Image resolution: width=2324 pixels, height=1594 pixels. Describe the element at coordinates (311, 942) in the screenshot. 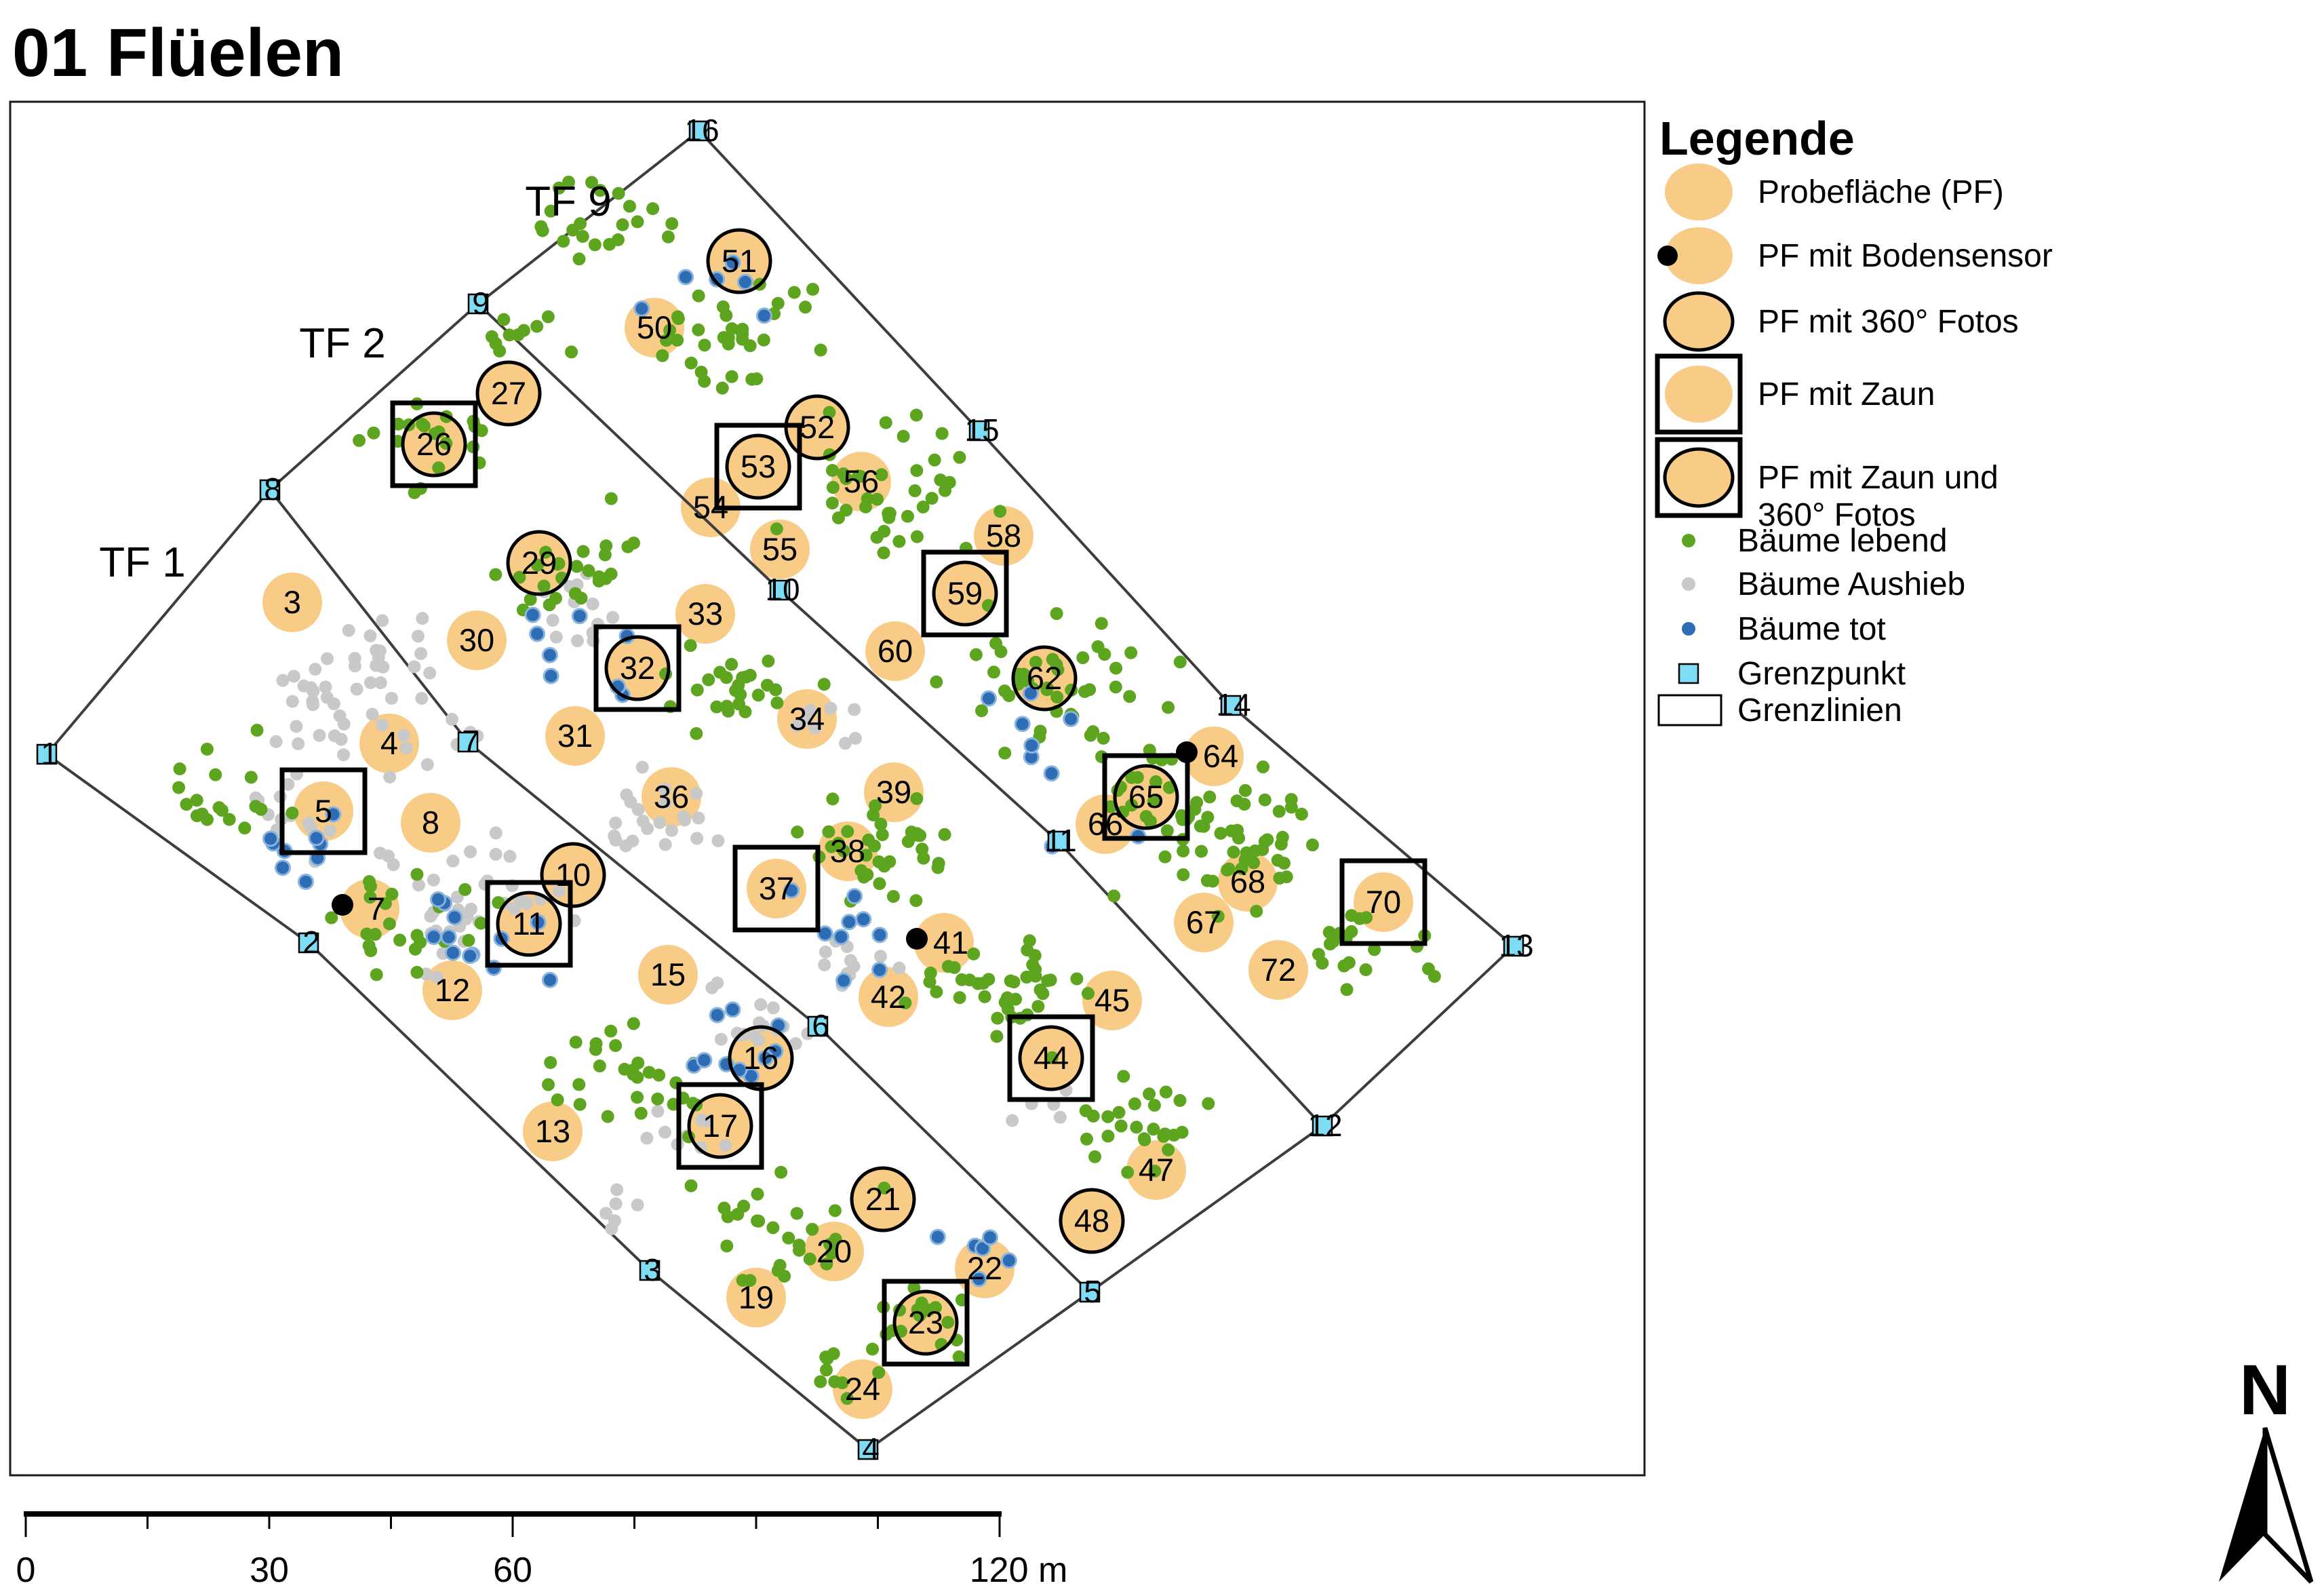

I see `grenzpunkt-number-2: 2` at that location.